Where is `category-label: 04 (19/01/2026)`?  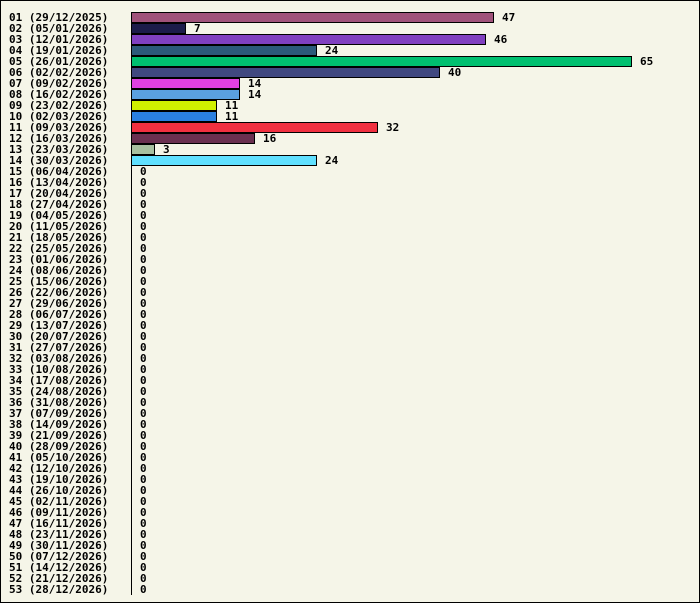
category-label: 04 (19/01/2026) is located at coordinates (58, 50).